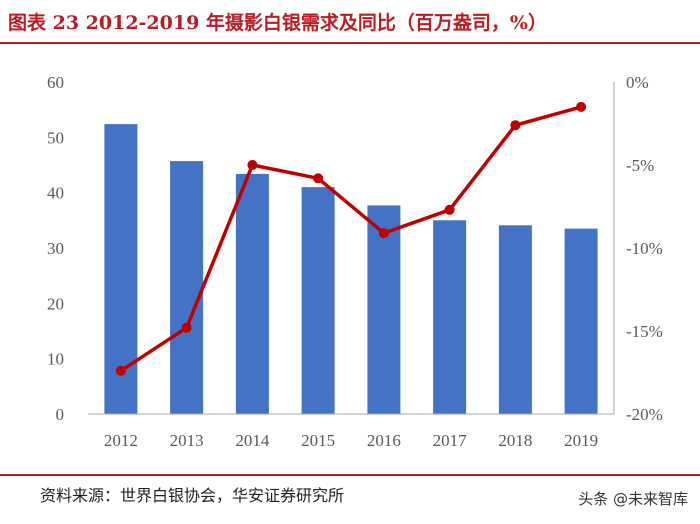 This screenshot has width=700, height=524. Describe the element at coordinates (252, 165) in the screenshot. I see `point-2014` at that location.